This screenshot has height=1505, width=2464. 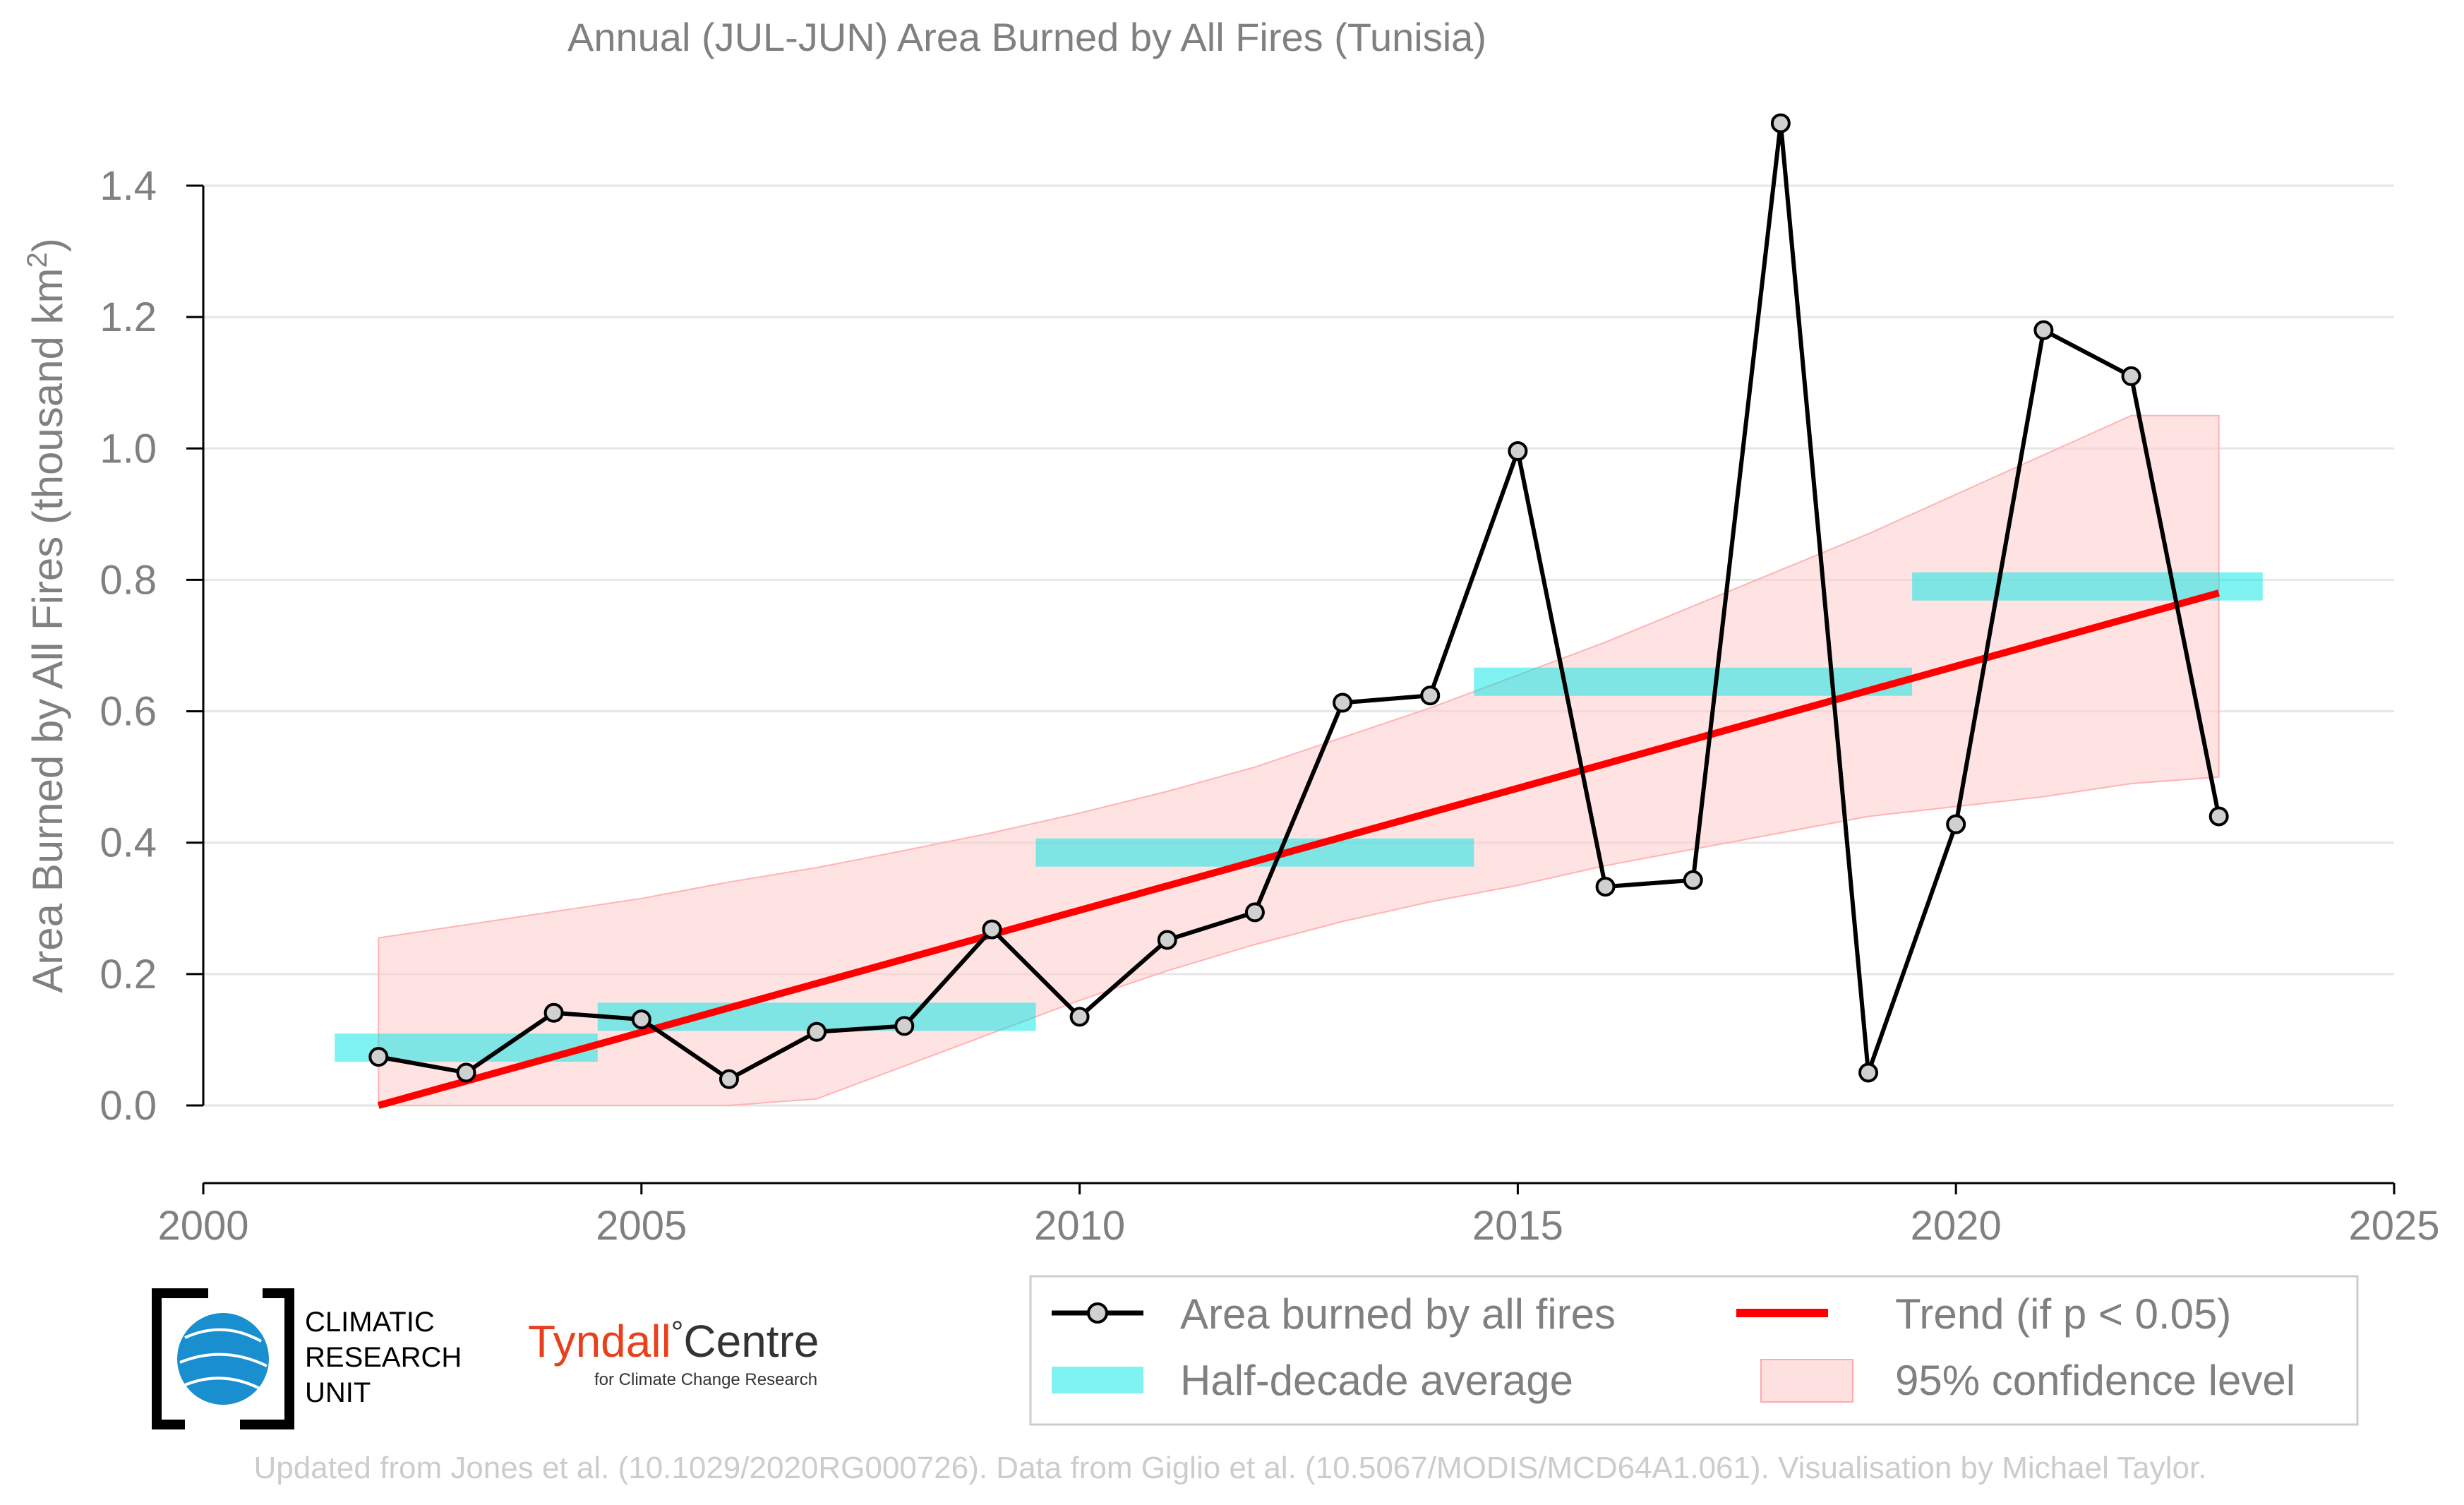 What do you see at coordinates (2095, 1380) in the screenshot?
I see `legend-label-confidence: 95% confidence level` at bounding box center [2095, 1380].